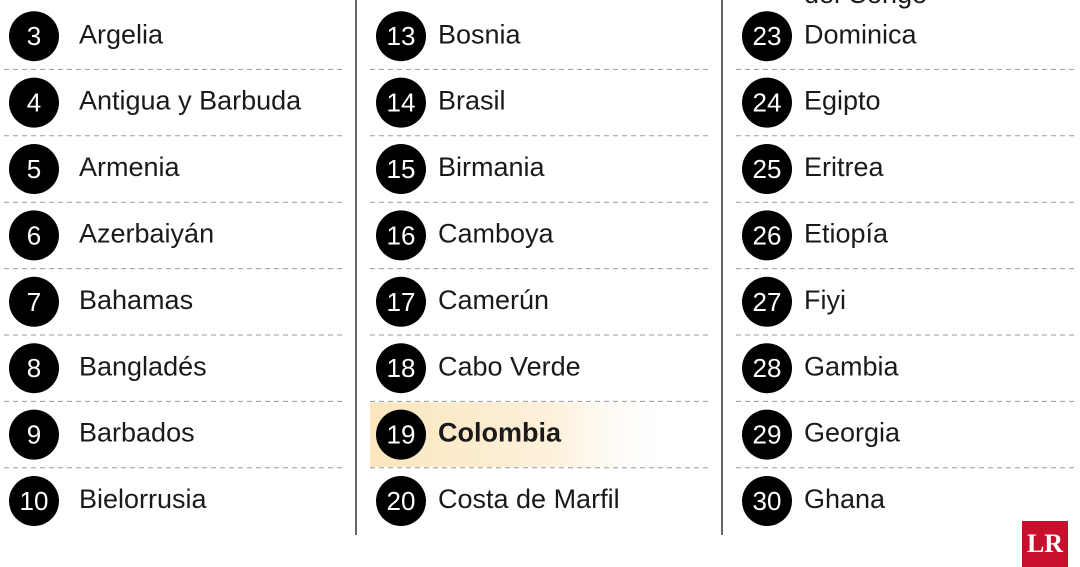 The height and width of the screenshot is (567, 1080). Describe the element at coordinates (493, 300) in the screenshot. I see `country-name: Camerún` at that location.